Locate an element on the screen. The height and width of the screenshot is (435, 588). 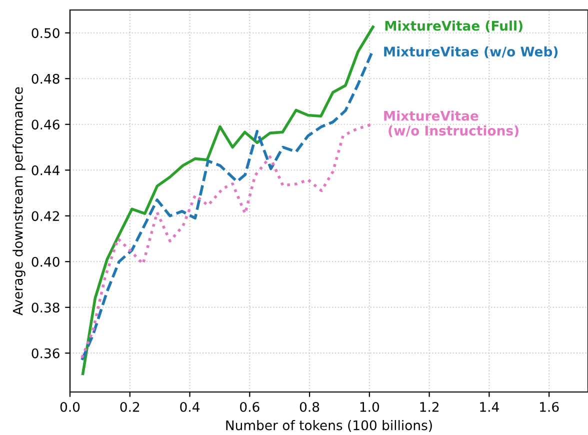
x-tick-label: 1.4 is located at coordinates (489, 407).